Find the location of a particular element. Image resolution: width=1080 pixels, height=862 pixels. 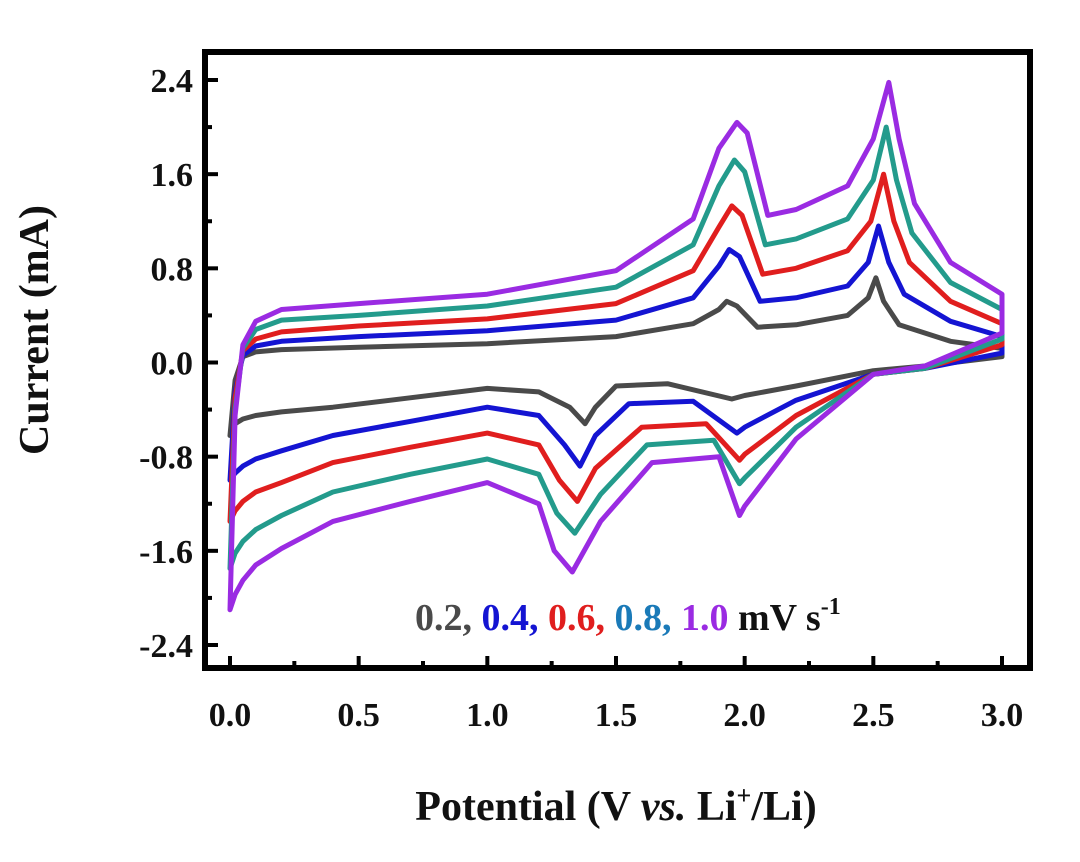

x-axis-title-suffix: /Li) is located at coordinates (783, 807).